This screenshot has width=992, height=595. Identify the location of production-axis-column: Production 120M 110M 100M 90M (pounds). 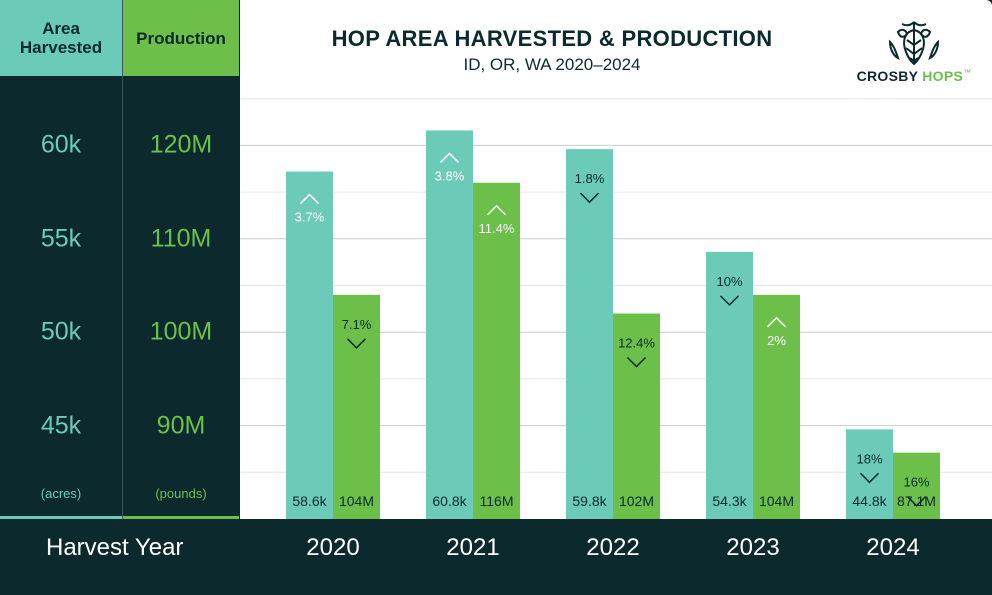
(181, 259).